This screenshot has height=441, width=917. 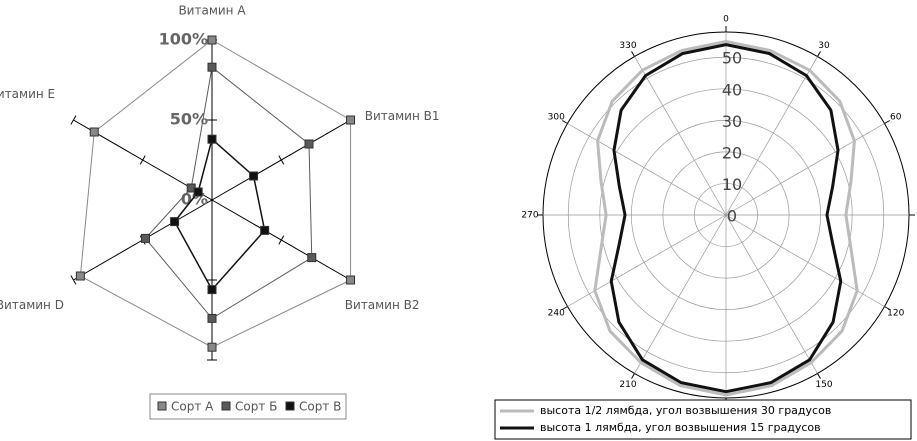 I want to click on angle-label: 30, so click(x=824, y=46).